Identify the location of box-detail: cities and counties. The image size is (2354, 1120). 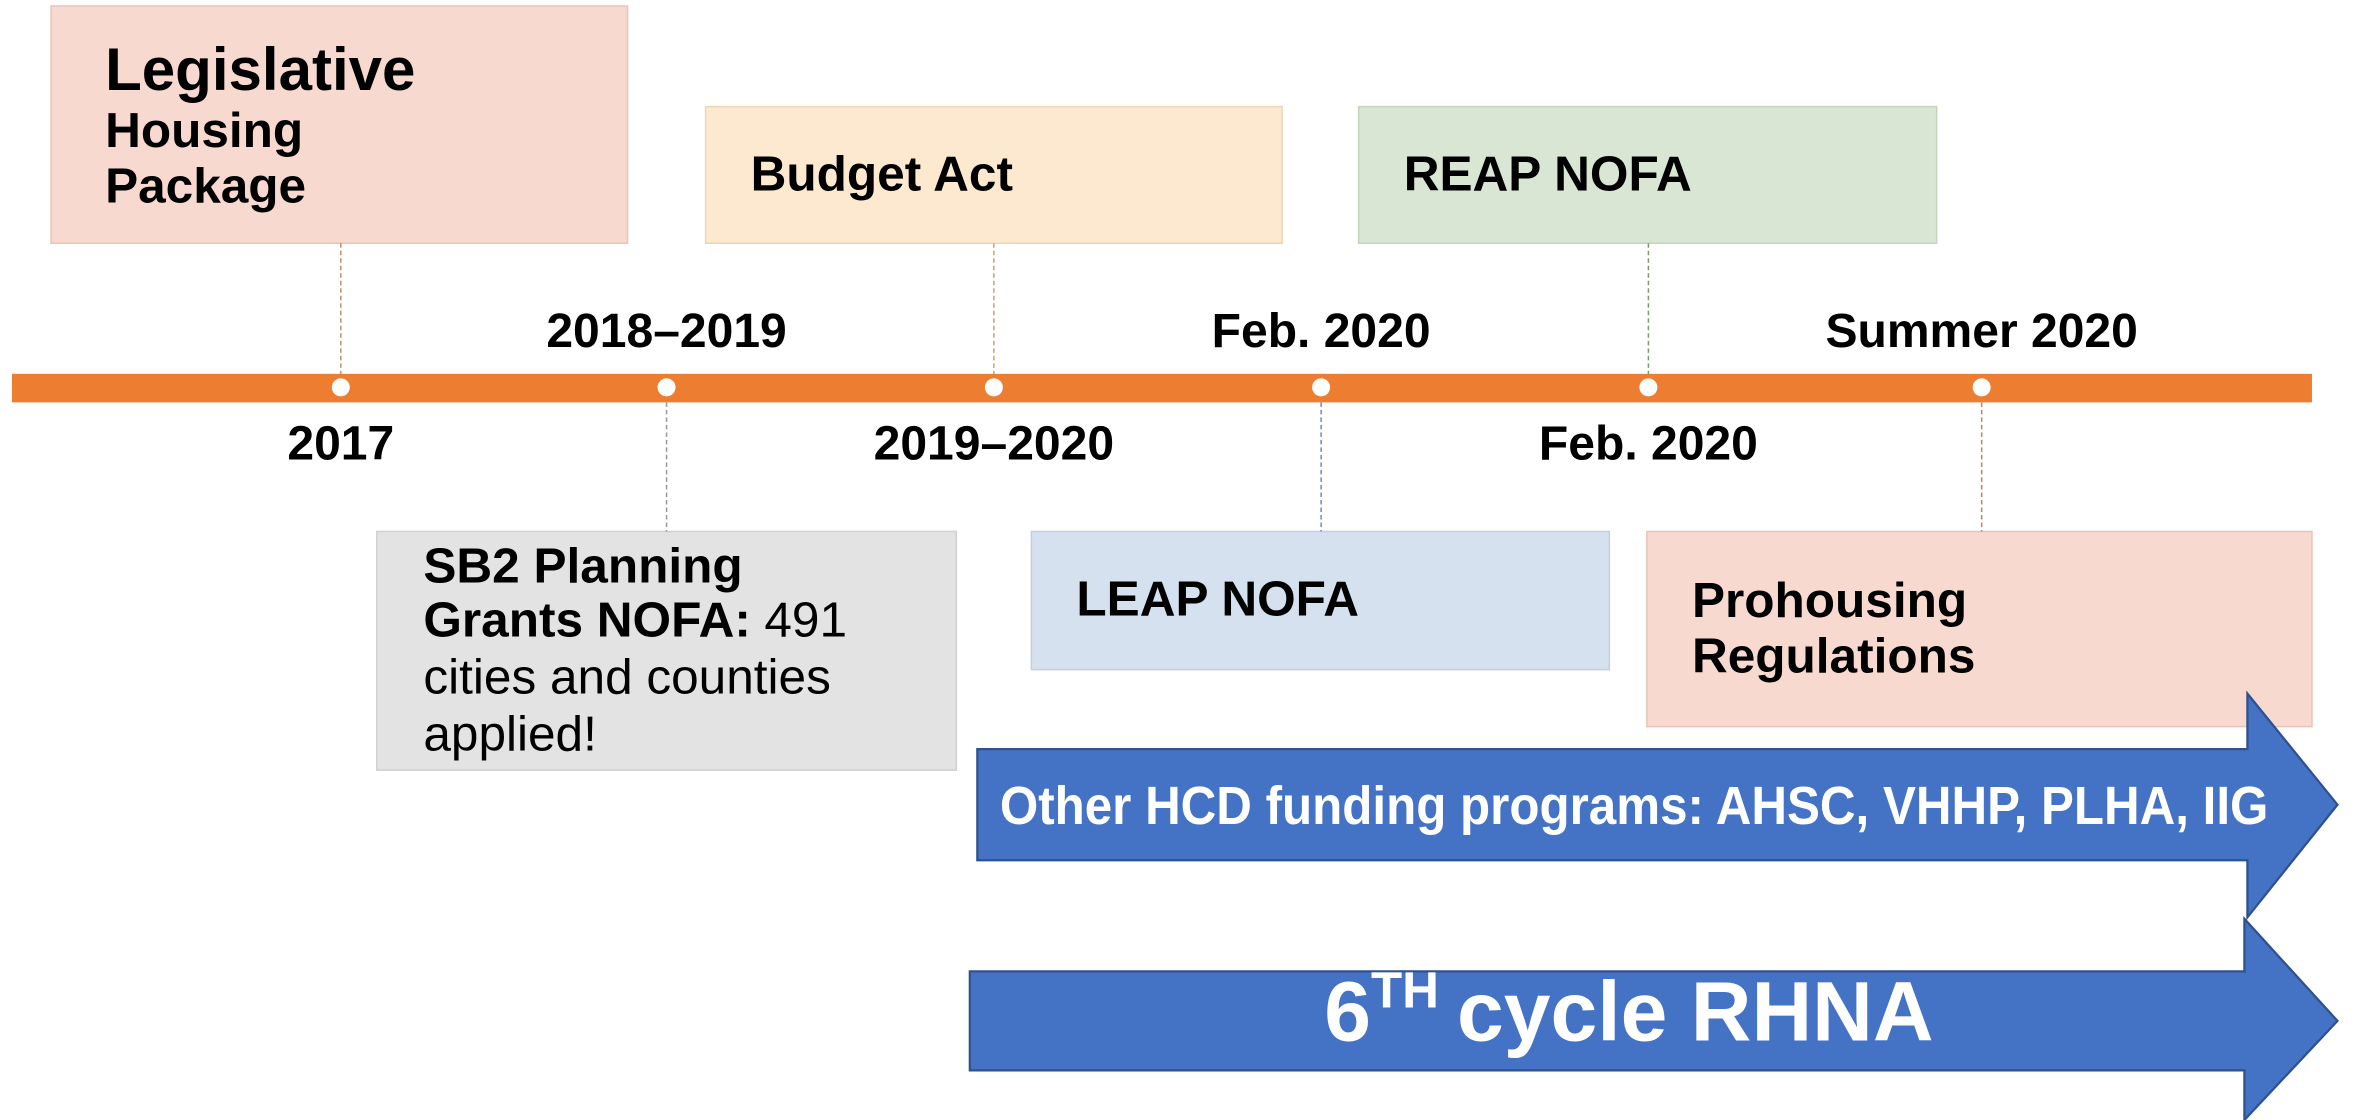
(627, 677).